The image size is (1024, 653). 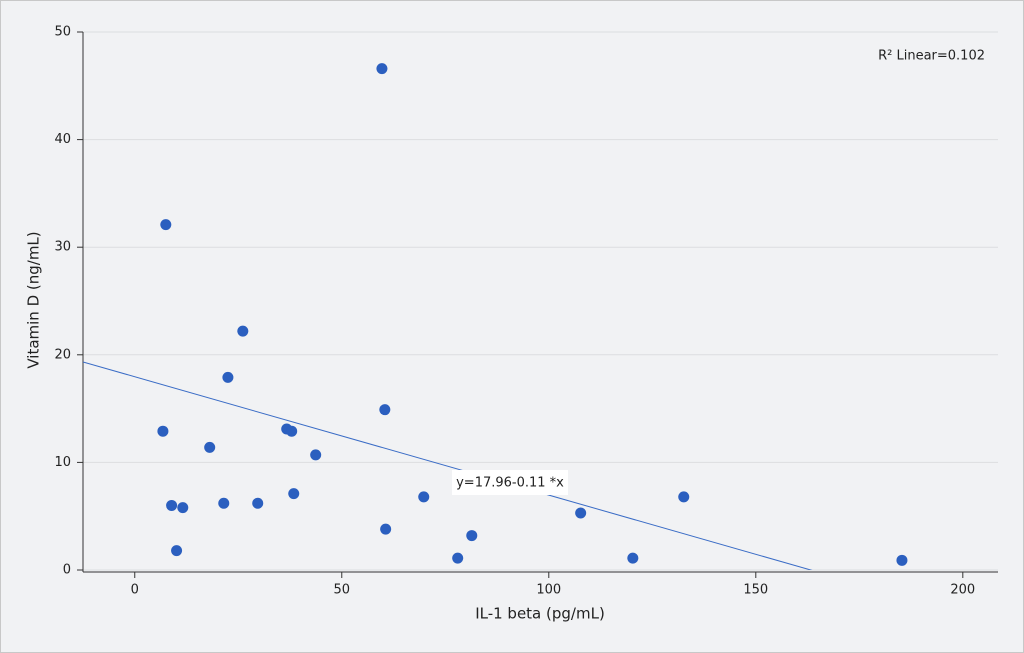 What do you see at coordinates (62, 32) in the screenshot?
I see `y-tick-label: 50` at bounding box center [62, 32].